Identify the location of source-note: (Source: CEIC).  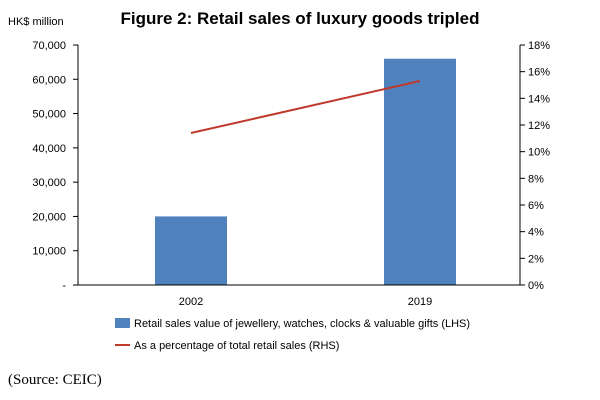
(55, 380).